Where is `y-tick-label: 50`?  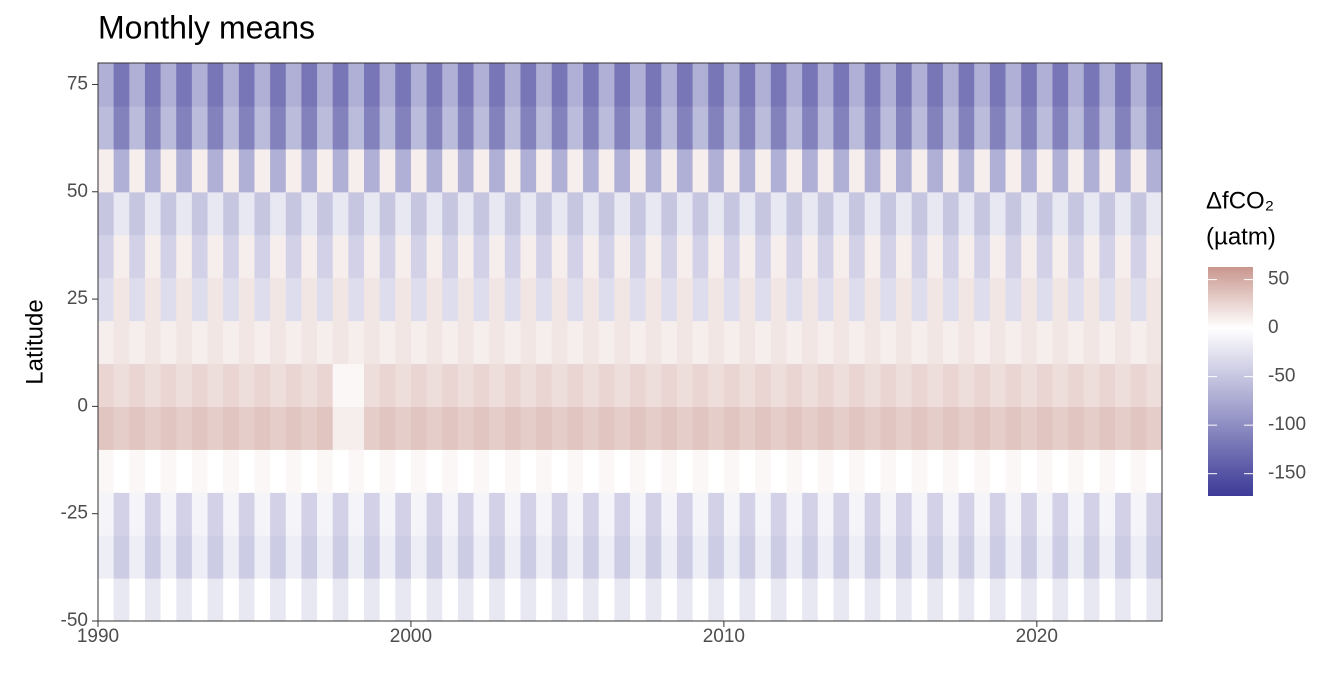 y-tick-label: 50 is located at coordinates (77, 191).